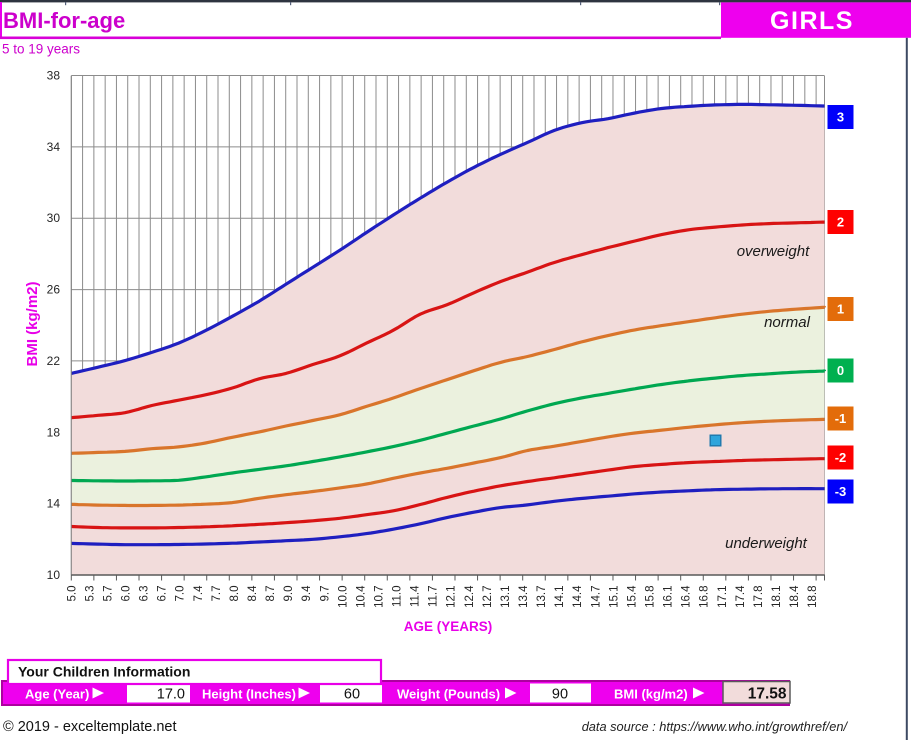 The image size is (911, 745). Describe the element at coordinates (352, 695) in the screenshot. I see `svg-text: 60` at that location.